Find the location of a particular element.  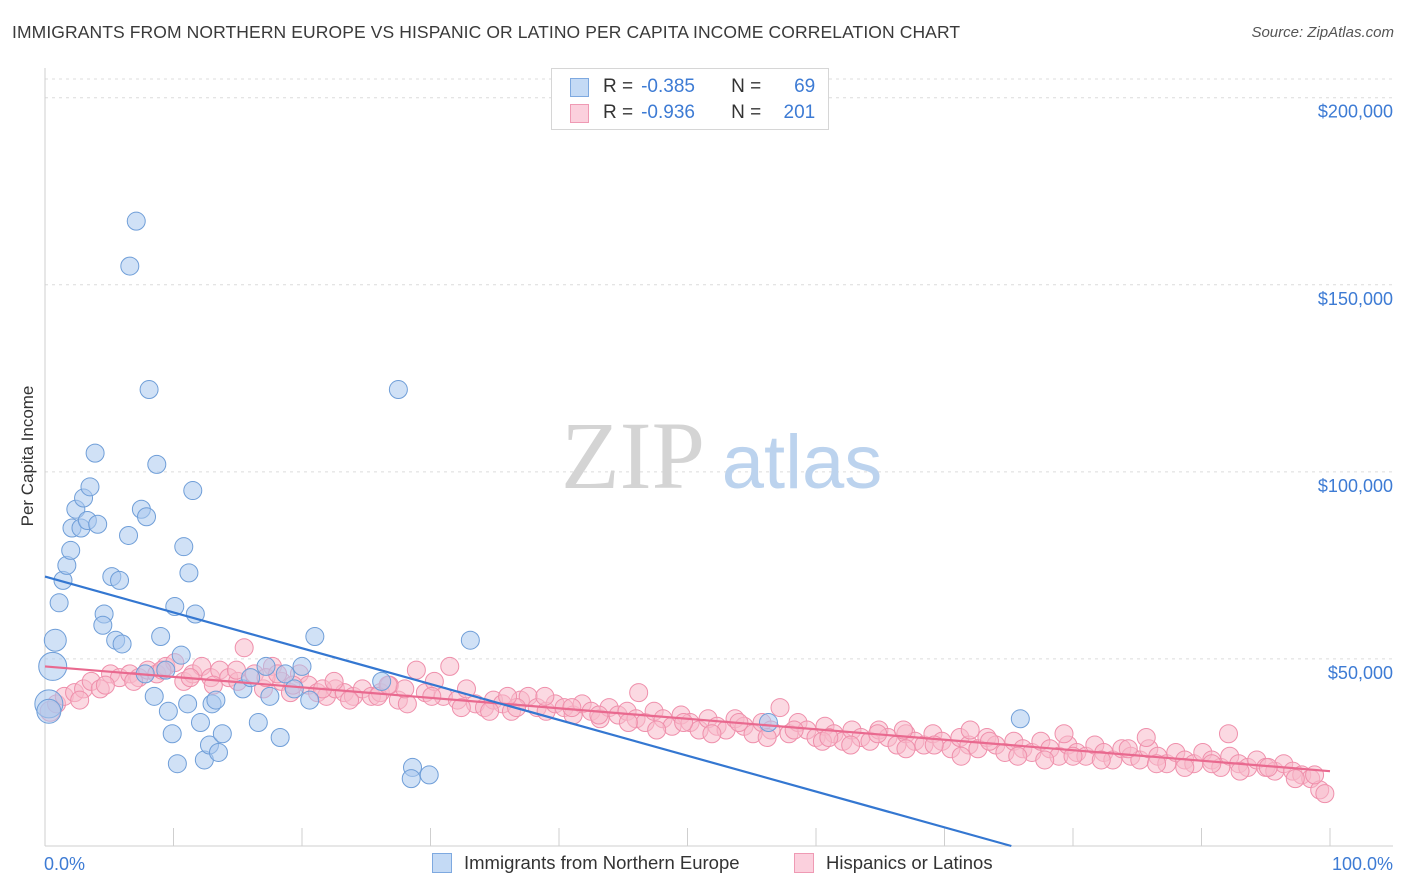

legend-n-value: 201 is located at coordinates (799, 112).